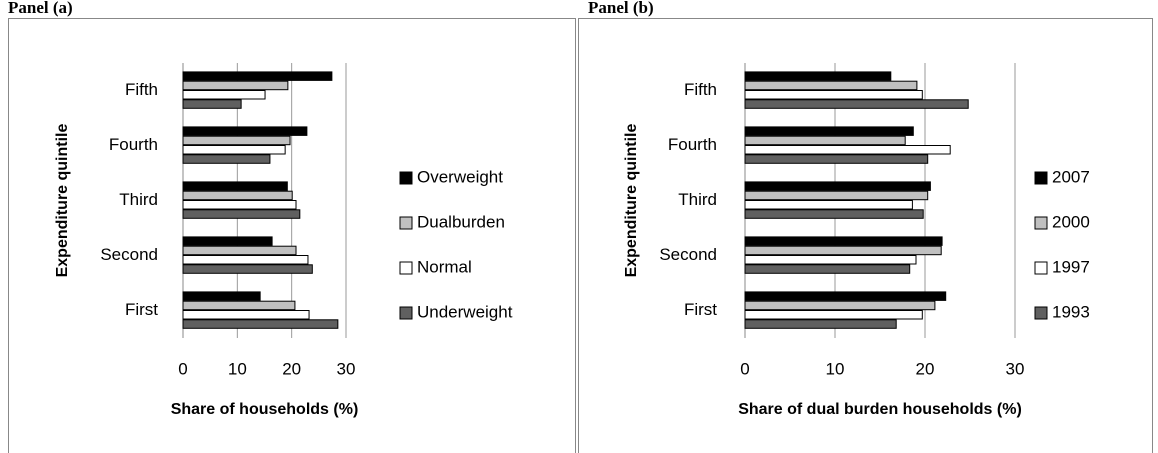 This screenshot has width=1158, height=453. I want to click on legend-label: Normal, so click(444, 266).